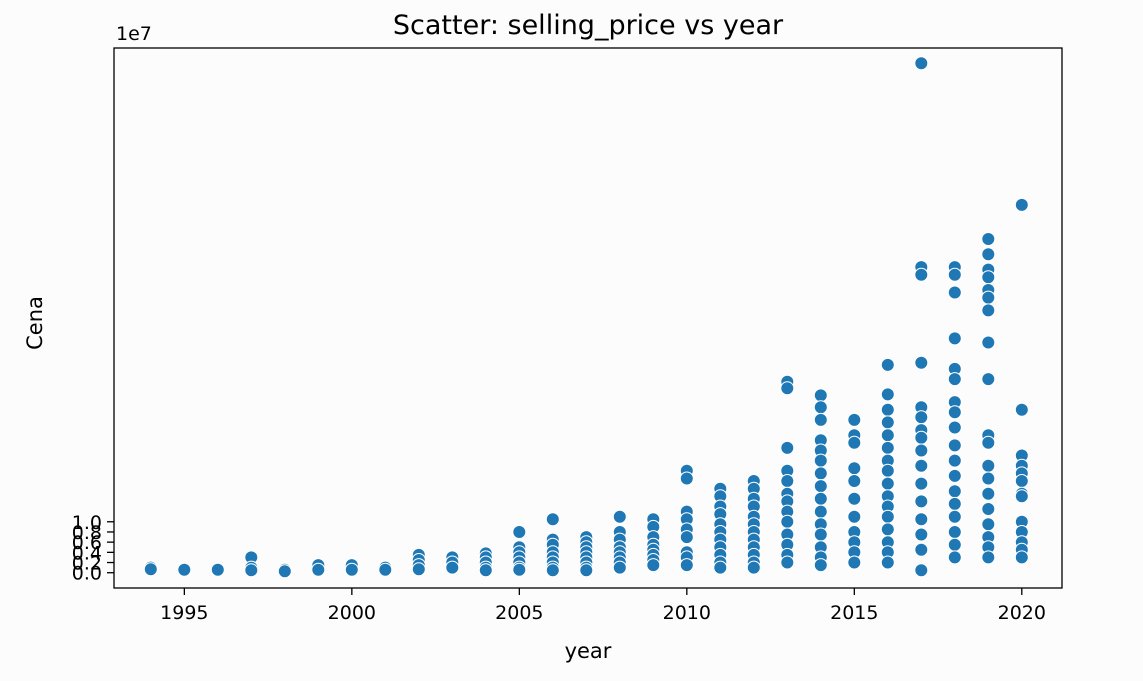  What do you see at coordinates (87, 553) in the screenshot?
I see `y-tick-label: 0.4` at bounding box center [87, 553].